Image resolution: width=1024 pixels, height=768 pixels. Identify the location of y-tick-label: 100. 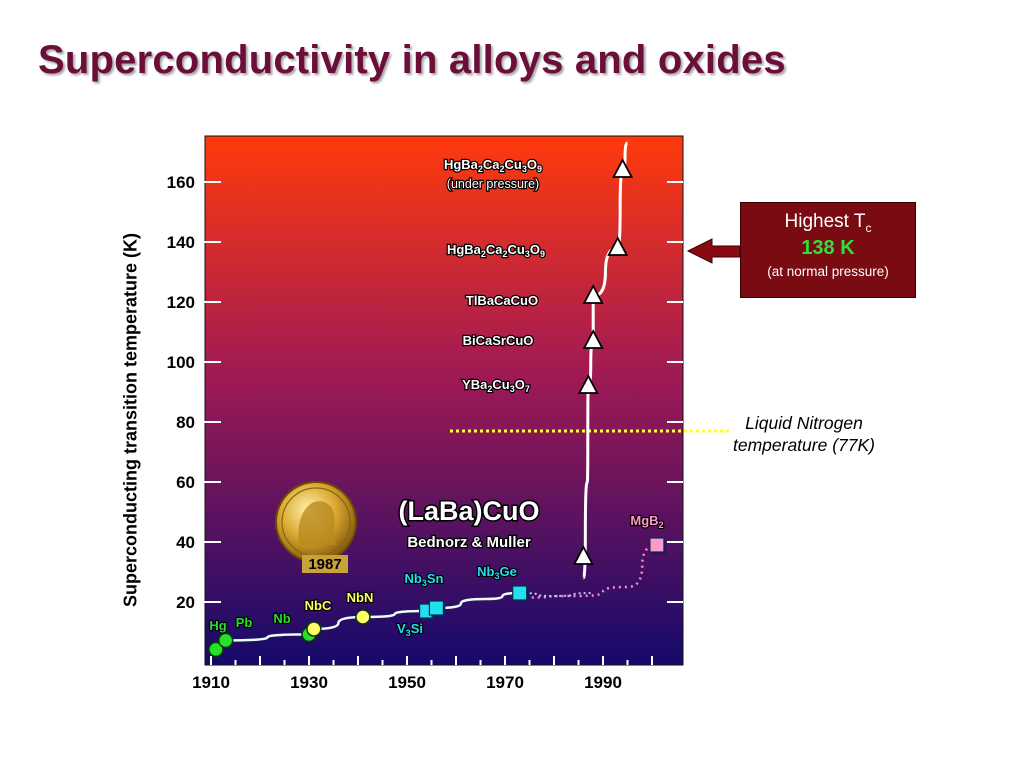
(181, 362).